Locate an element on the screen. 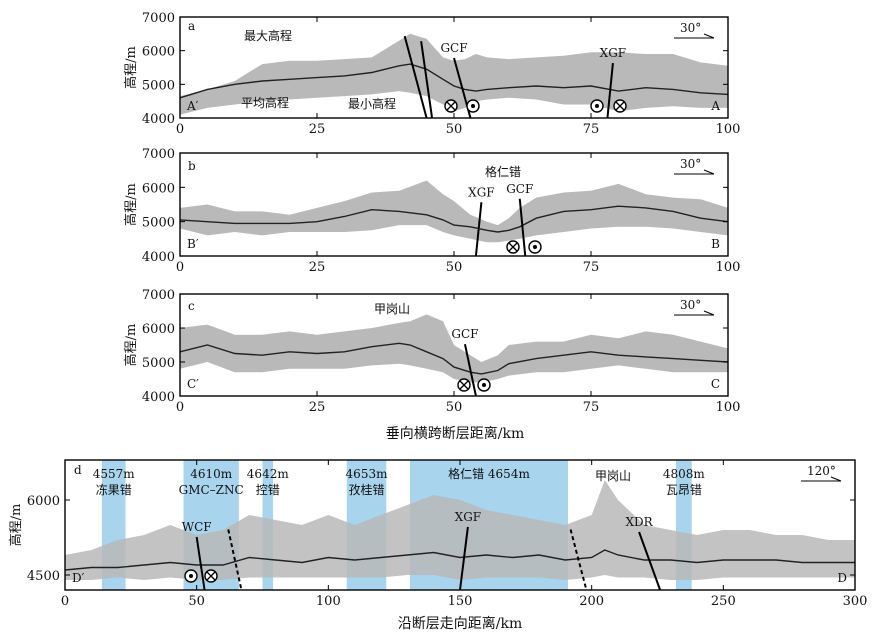  profile-start-label: C′ is located at coordinates (193, 384).